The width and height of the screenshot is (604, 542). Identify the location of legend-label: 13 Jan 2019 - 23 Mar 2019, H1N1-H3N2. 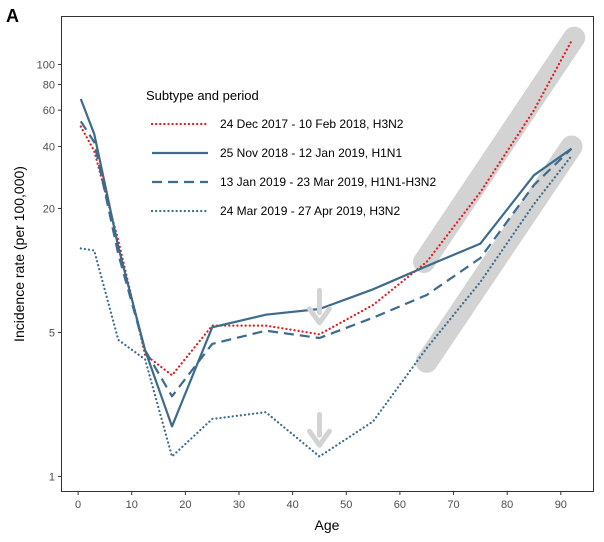
(328, 182).